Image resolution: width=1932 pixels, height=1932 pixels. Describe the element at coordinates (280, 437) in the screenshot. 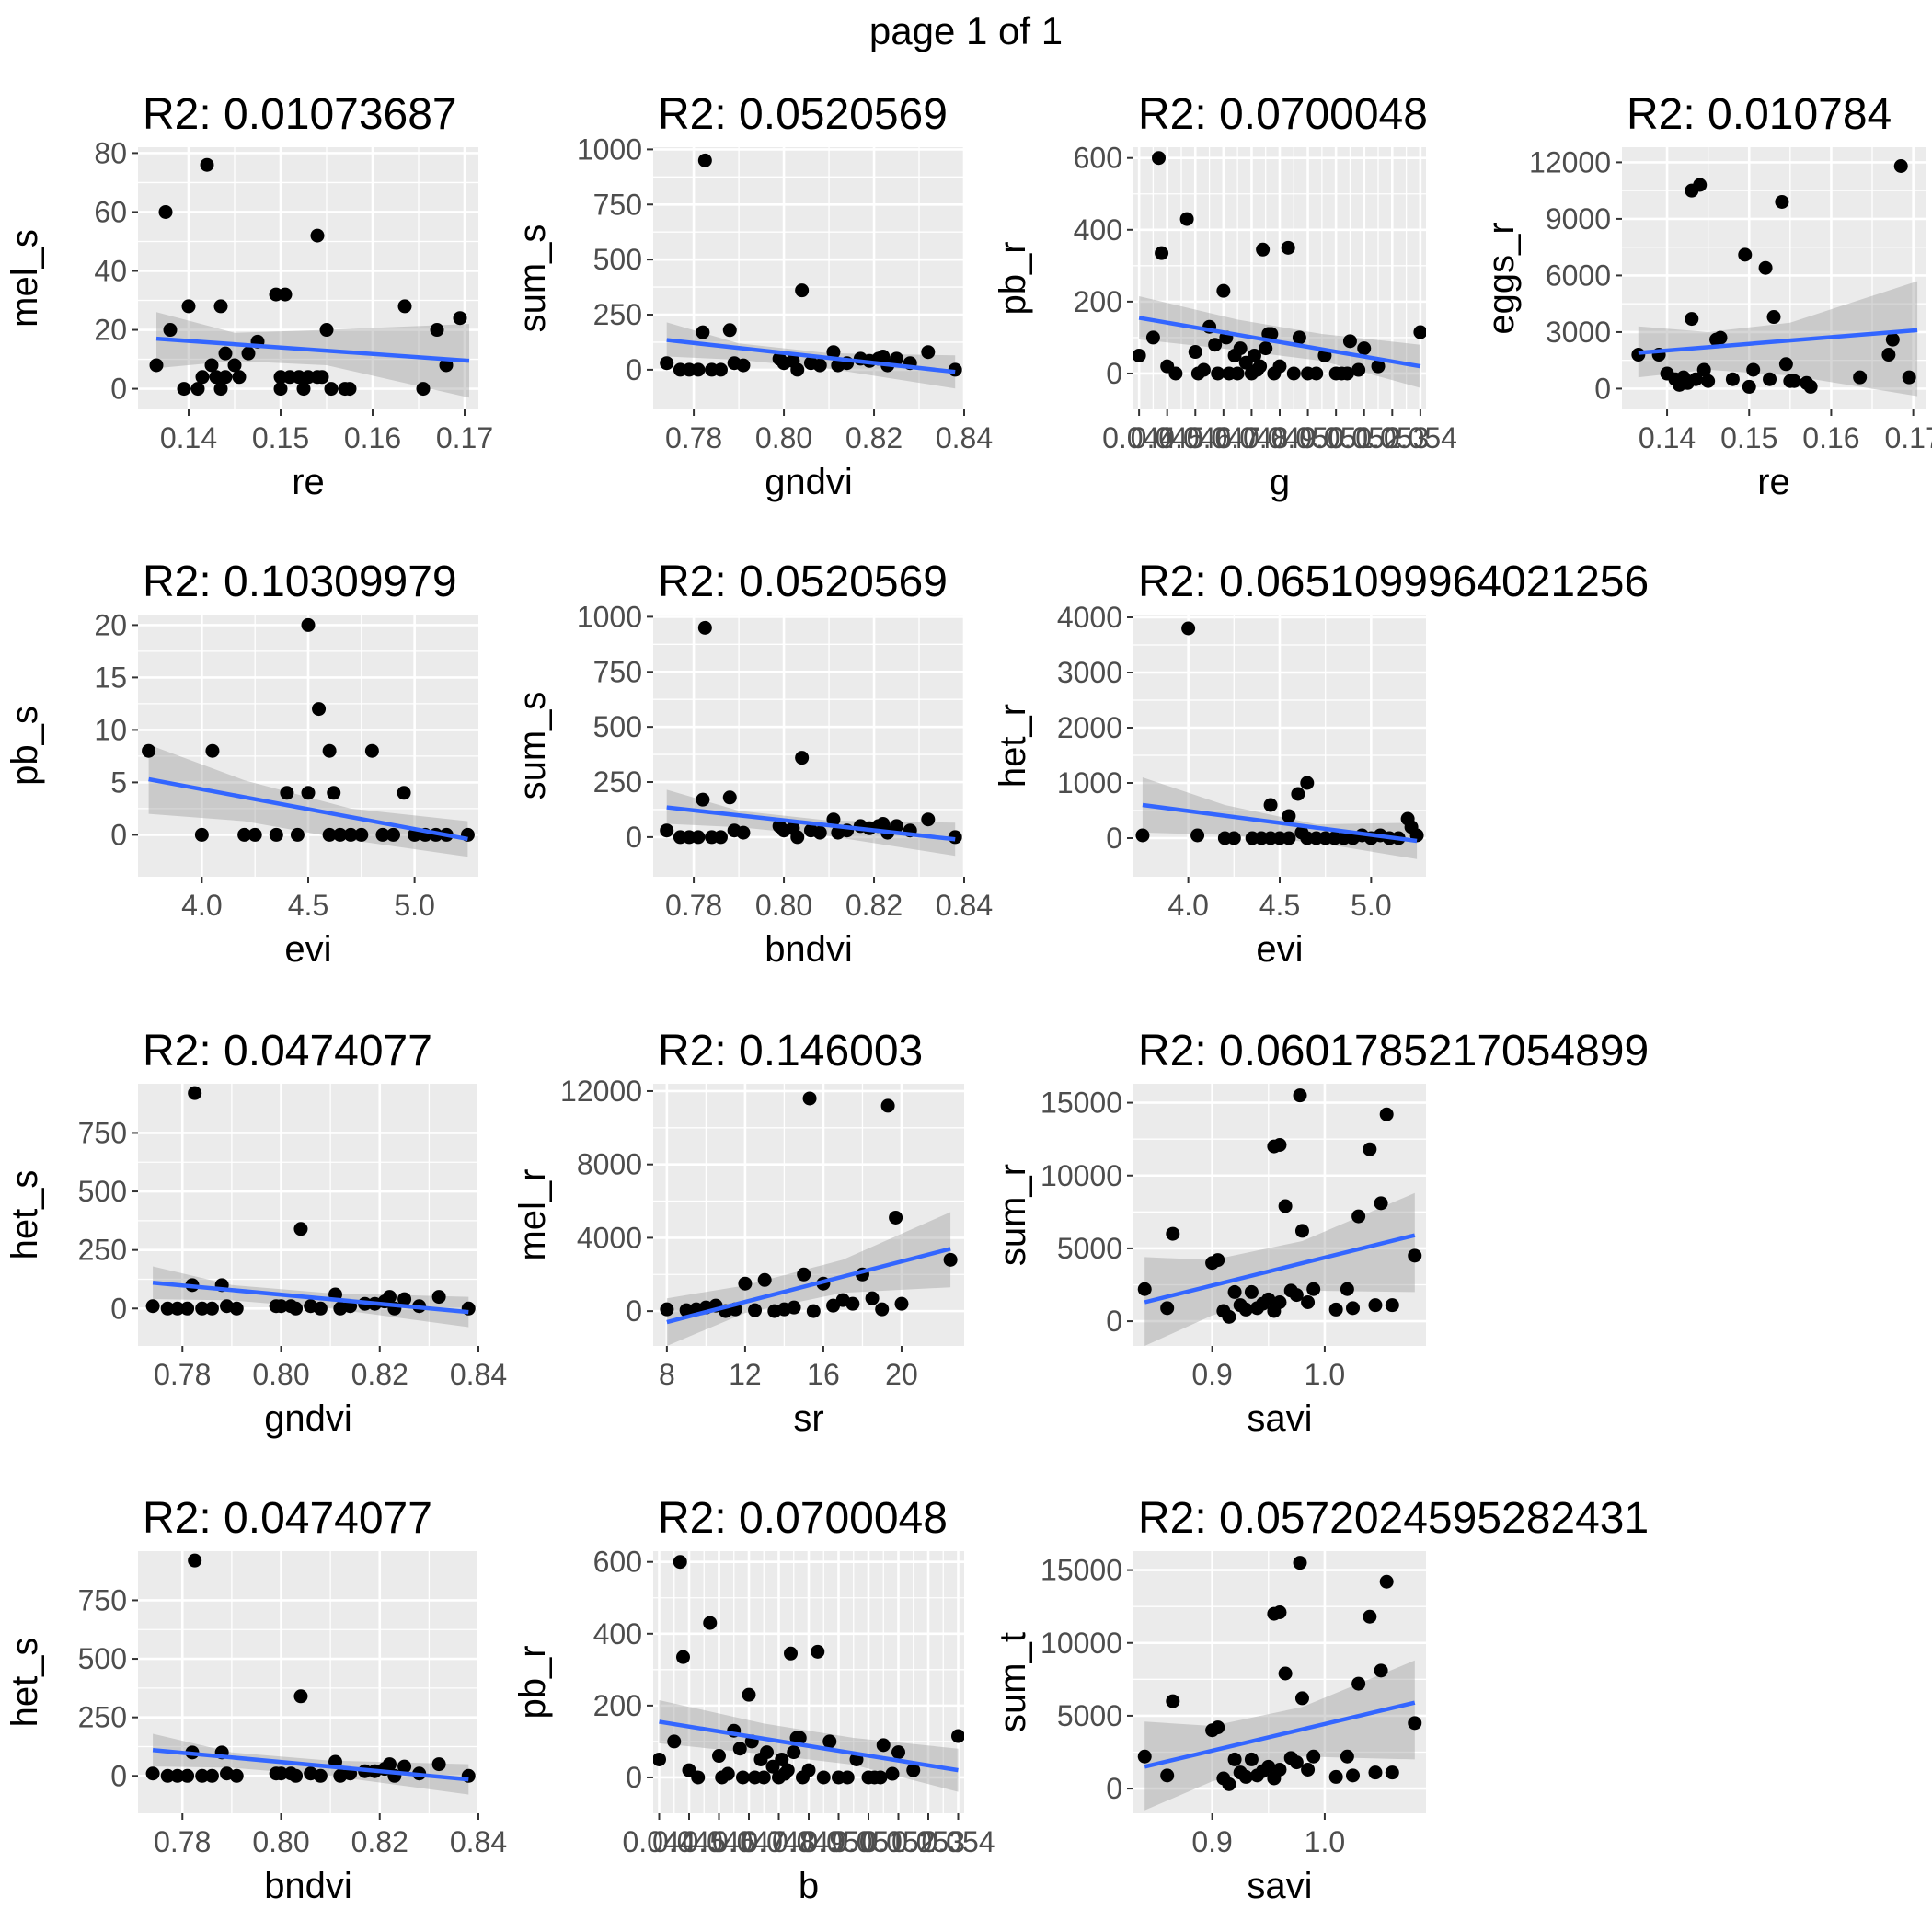

I see `x-tick-label: 0.15` at that location.